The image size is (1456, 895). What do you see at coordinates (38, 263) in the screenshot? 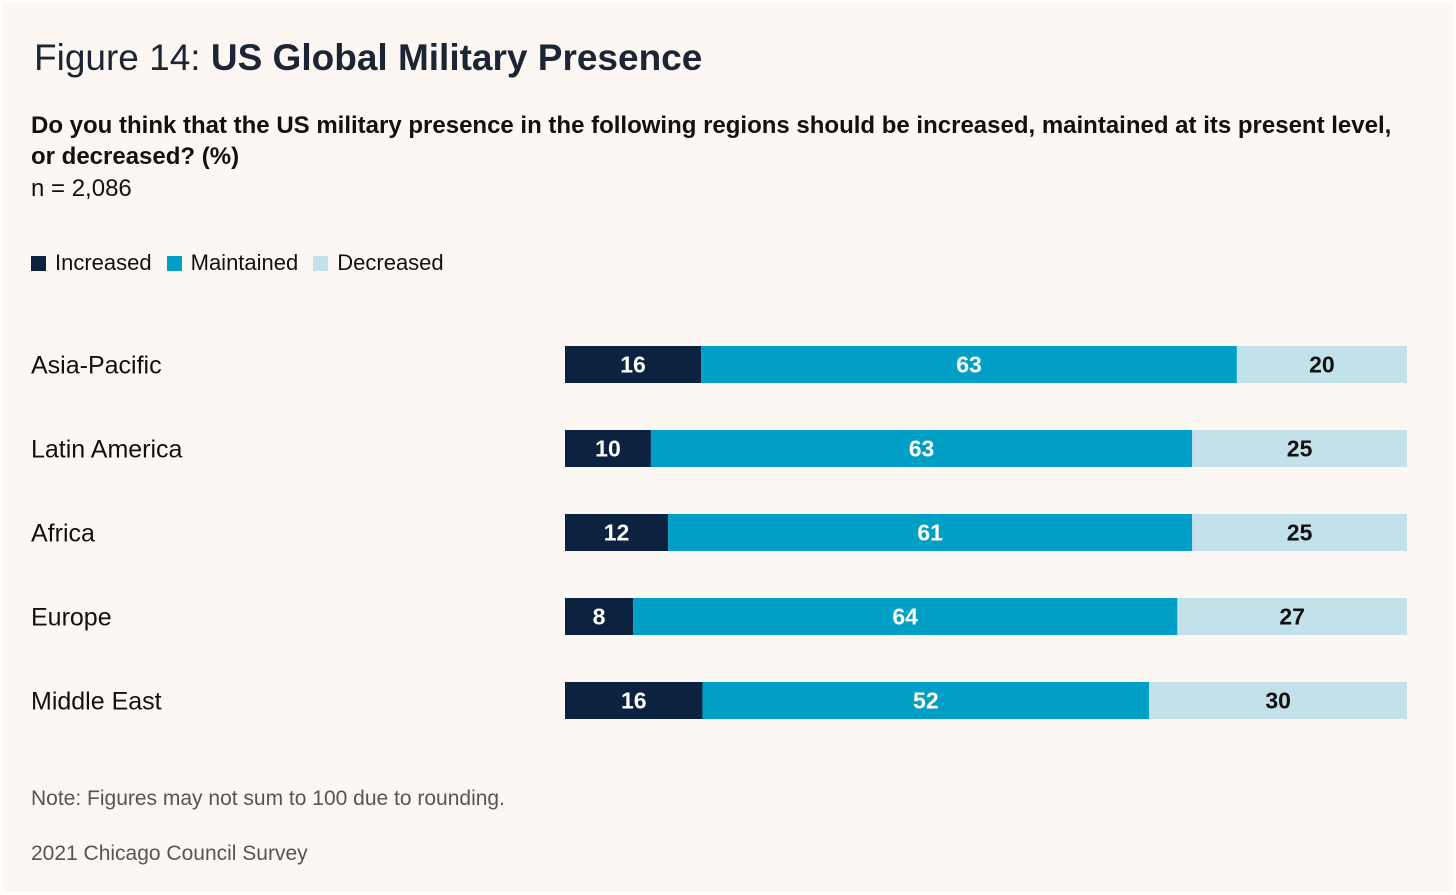
I see `legend-swatch-increased` at bounding box center [38, 263].